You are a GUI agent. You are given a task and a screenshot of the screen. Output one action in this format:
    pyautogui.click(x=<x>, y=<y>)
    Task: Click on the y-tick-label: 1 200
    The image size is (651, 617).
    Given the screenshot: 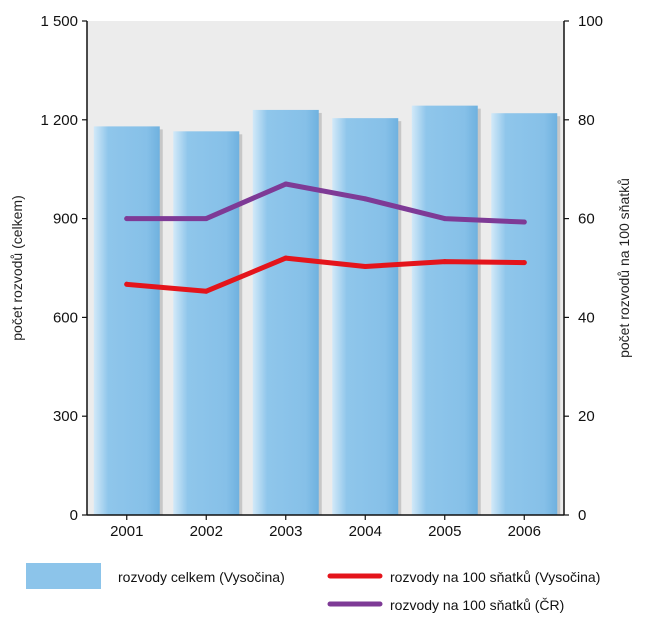 What is the action you would take?
    pyautogui.click(x=59, y=120)
    